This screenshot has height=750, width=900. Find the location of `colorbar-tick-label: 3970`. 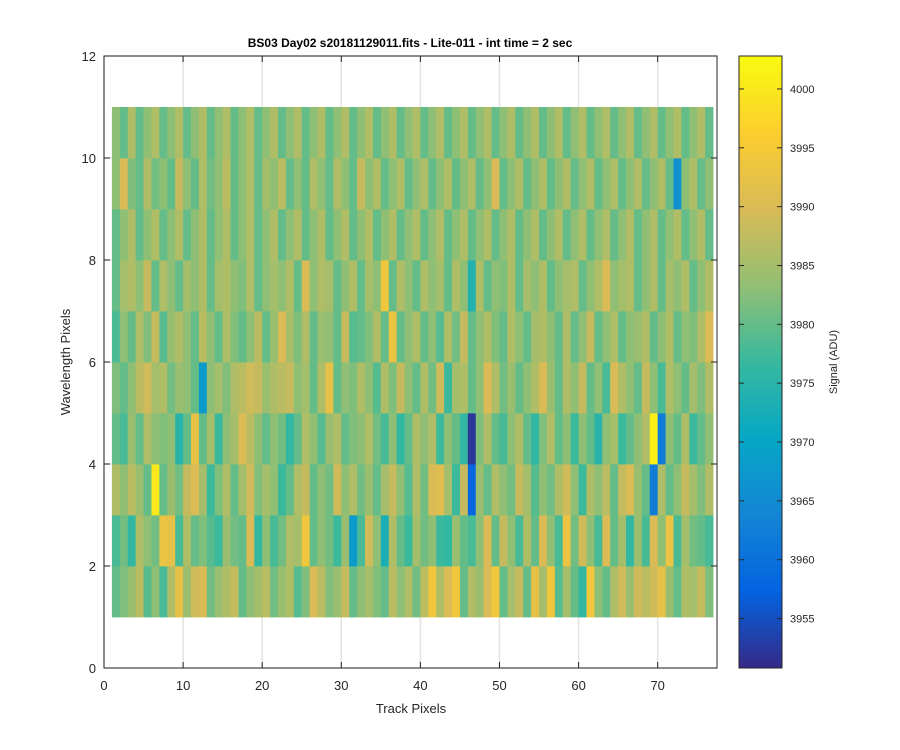

colorbar-tick-label: 3970 is located at coordinates (802, 443).